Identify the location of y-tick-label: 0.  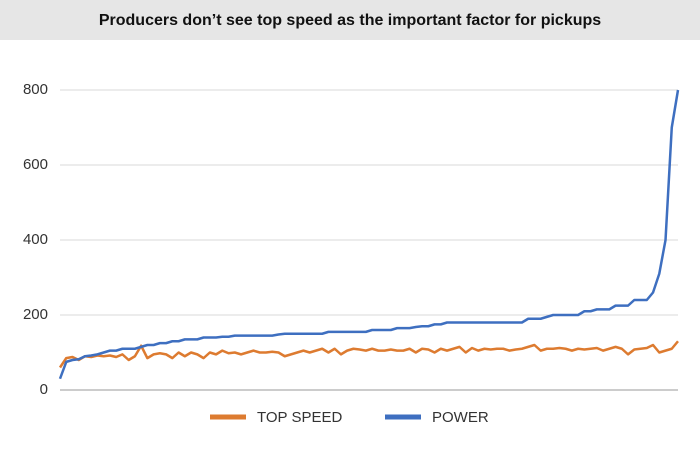
(44, 389).